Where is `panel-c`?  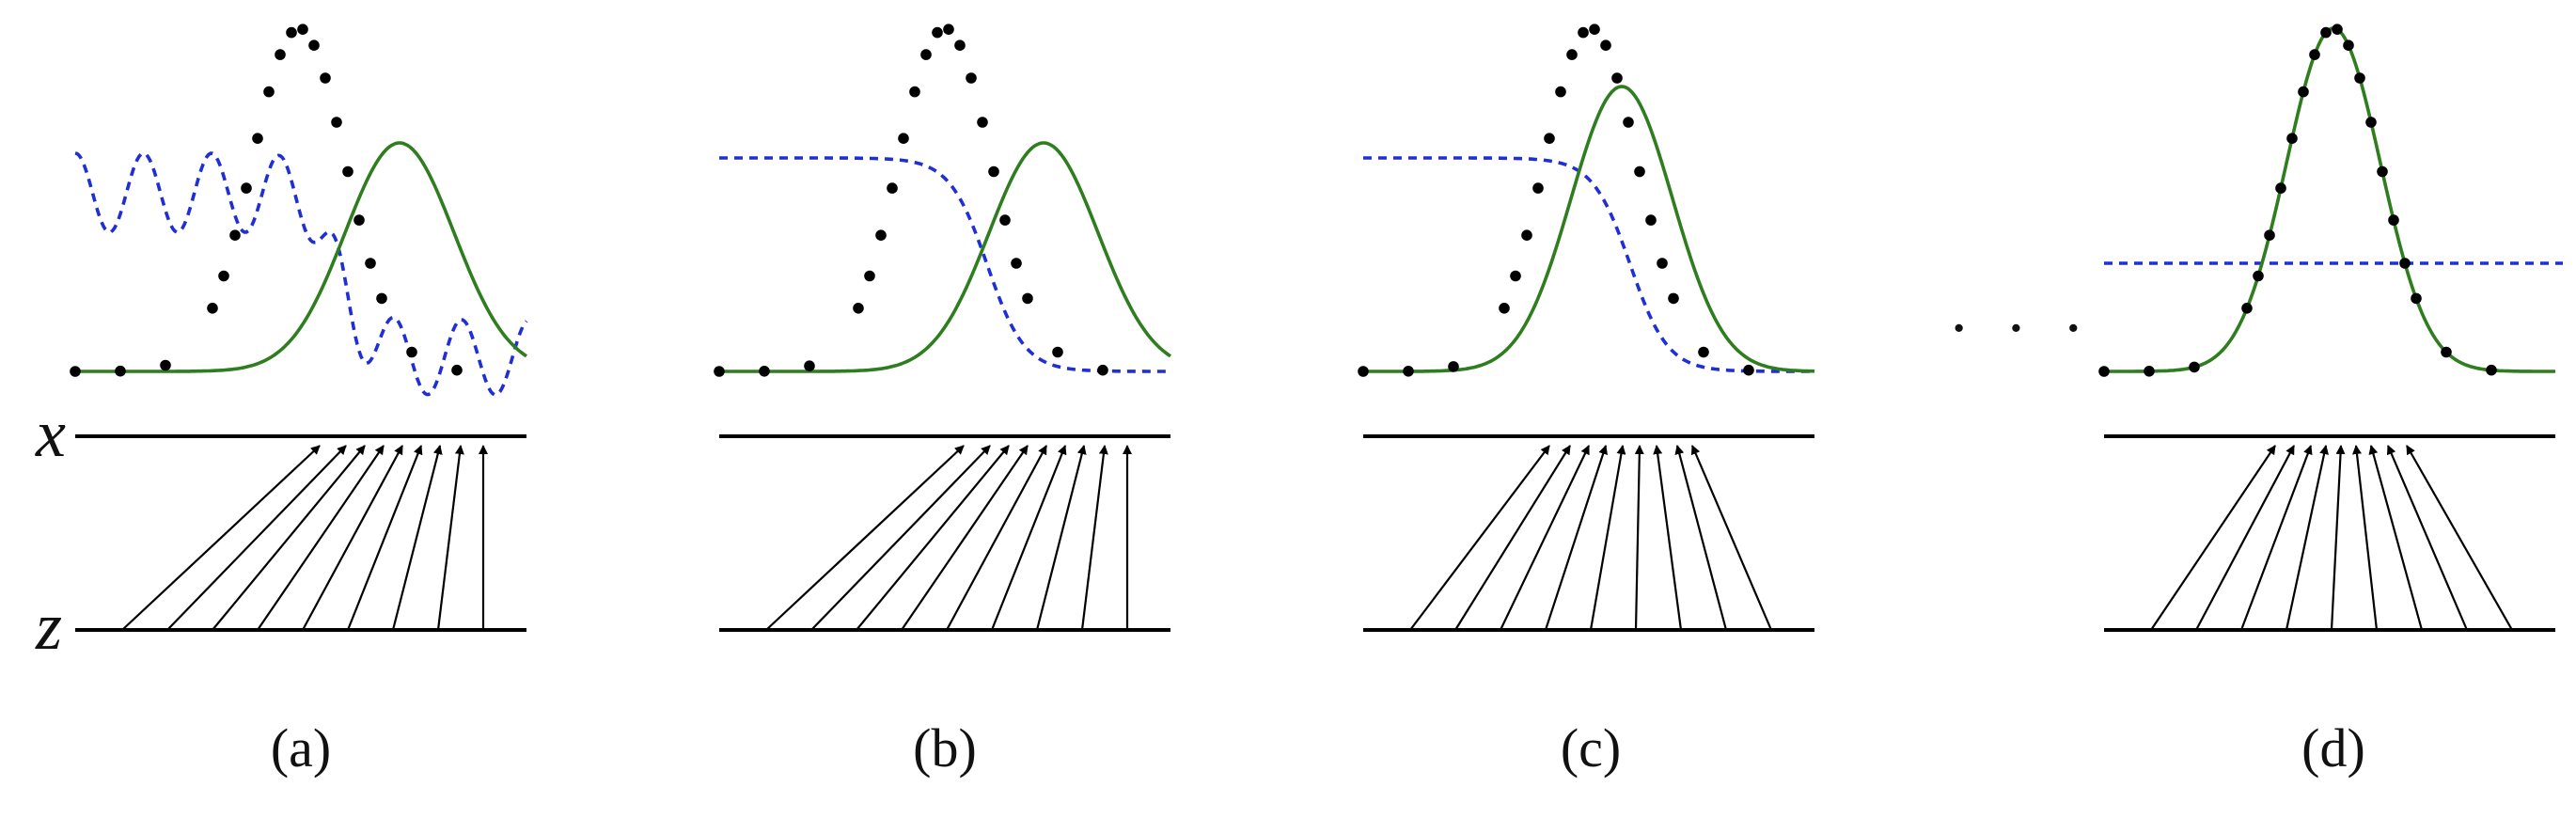
panel-c is located at coordinates (1587, 328).